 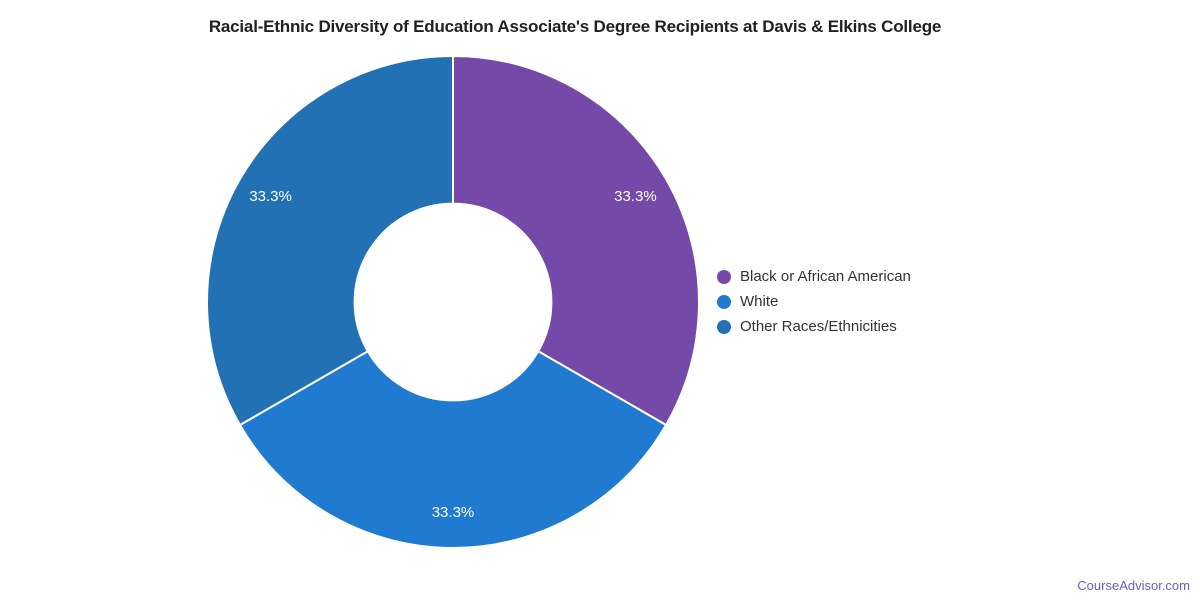 I want to click on legend-item-other-races-ethnicities: Other Races/Ethnicities, so click(x=814, y=326).